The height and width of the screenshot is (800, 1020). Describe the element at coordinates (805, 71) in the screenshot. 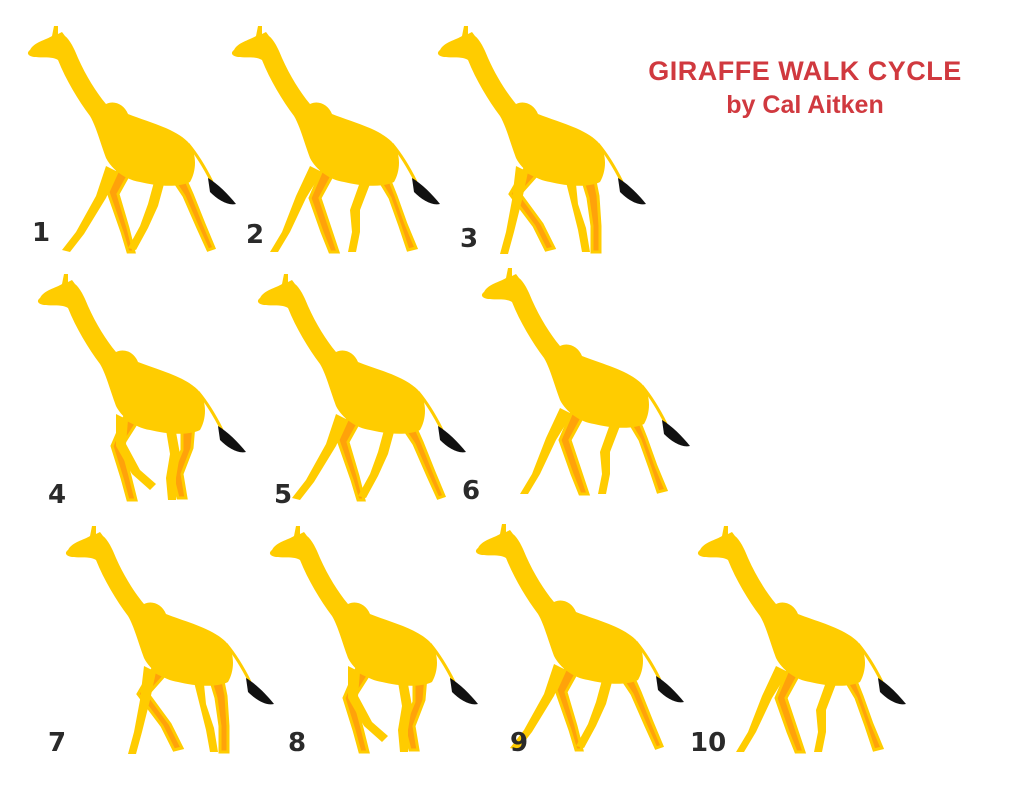

I see `title-main: GIRAFFE WALK CYCLE` at that location.